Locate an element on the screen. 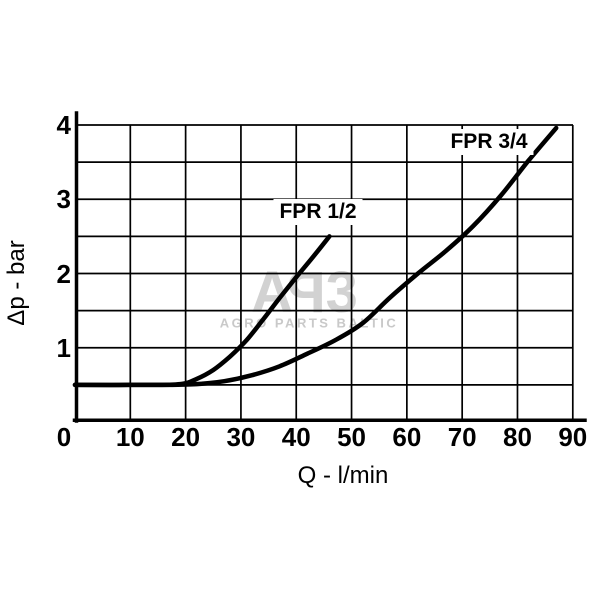 Image resolution: width=600 pixels, height=600 pixels. x-tick-label: 30 is located at coordinates (241, 437).